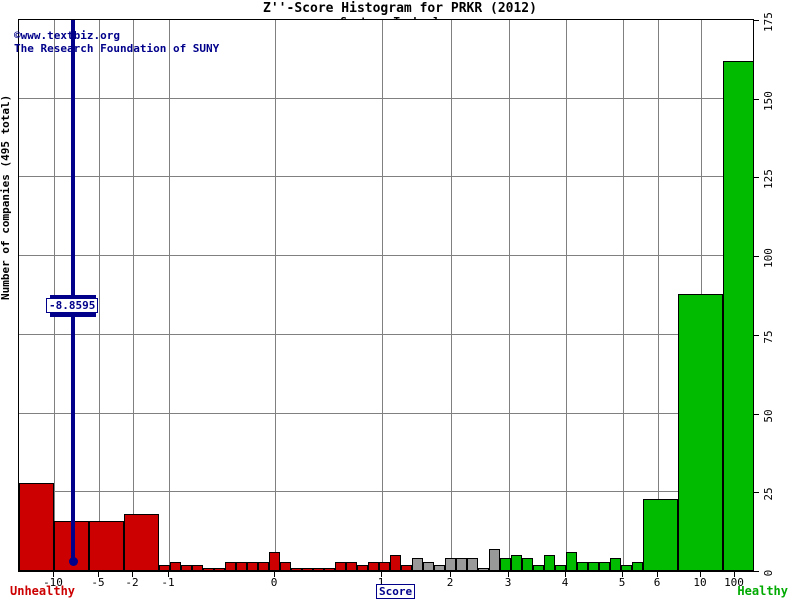 The image size is (800, 600). I want to click on y-axis-tick-label: 50, so click(768, 415).